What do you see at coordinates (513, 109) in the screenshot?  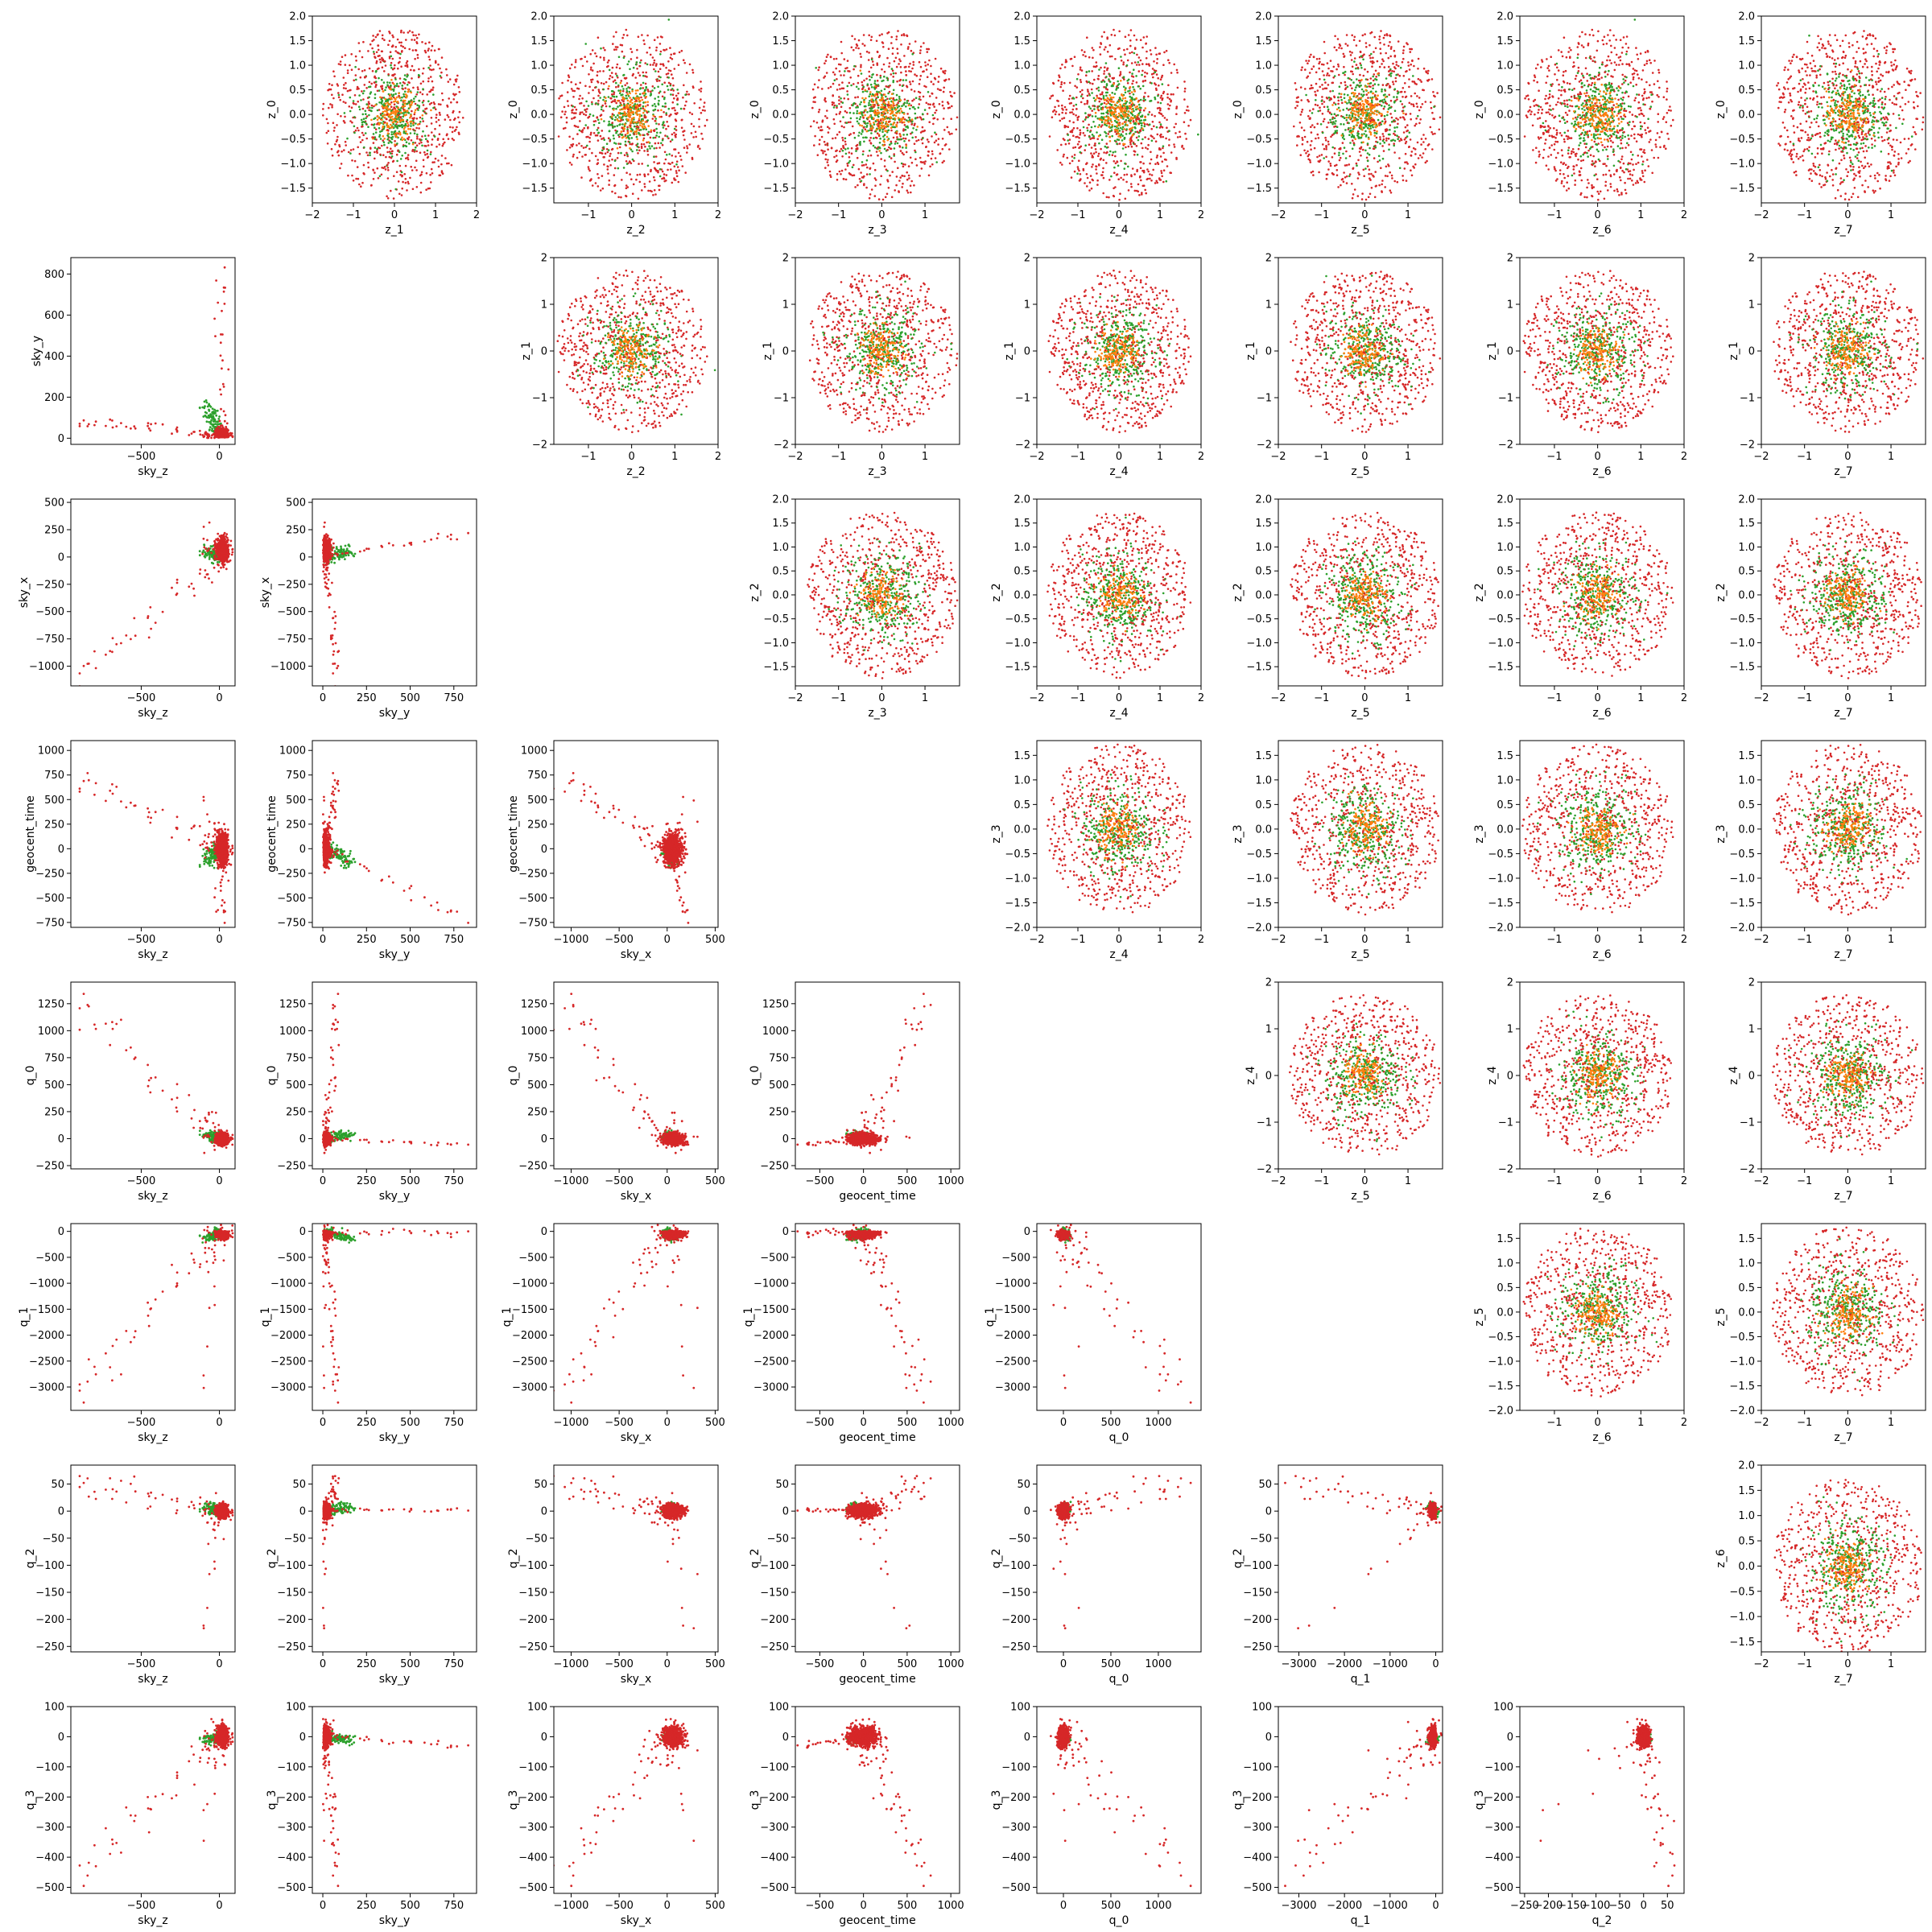 I see `panel-z_0-vs-z_2-ylabel: z_0` at bounding box center [513, 109].